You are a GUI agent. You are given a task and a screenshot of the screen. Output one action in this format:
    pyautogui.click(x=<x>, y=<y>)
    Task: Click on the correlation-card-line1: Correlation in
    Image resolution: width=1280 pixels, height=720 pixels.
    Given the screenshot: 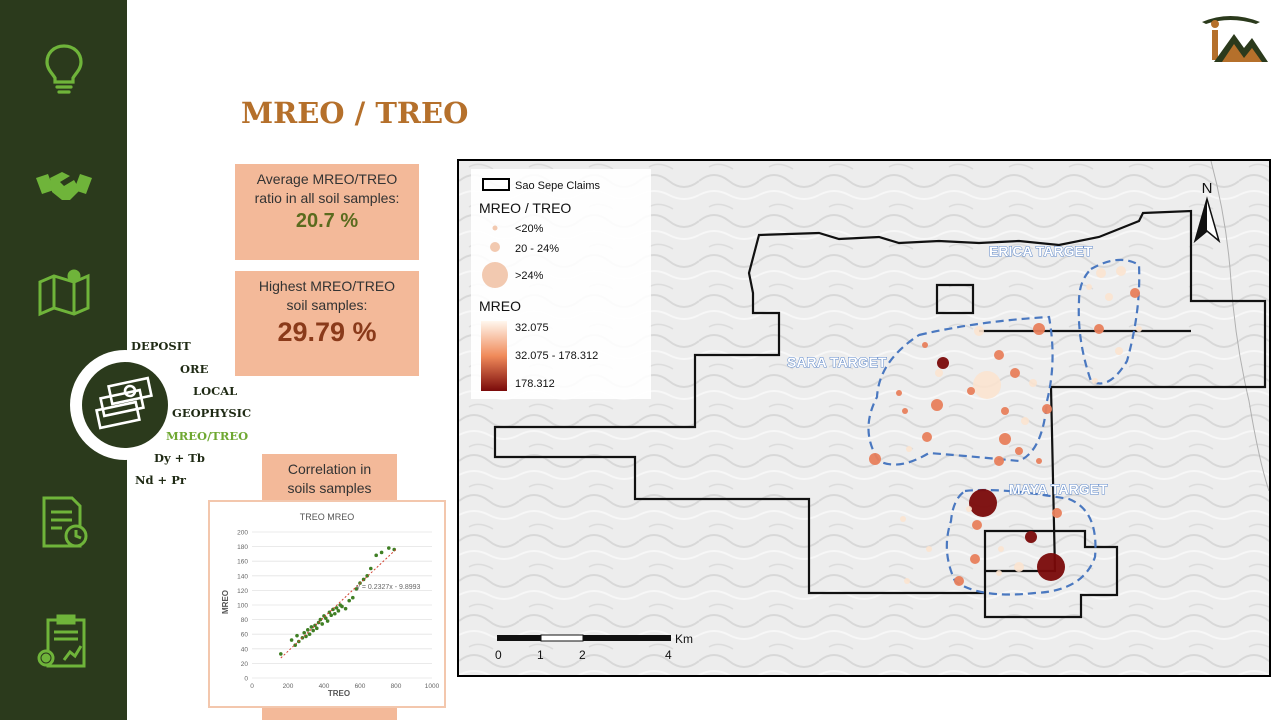 What is the action you would take?
    pyautogui.click(x=329, y=469)
    